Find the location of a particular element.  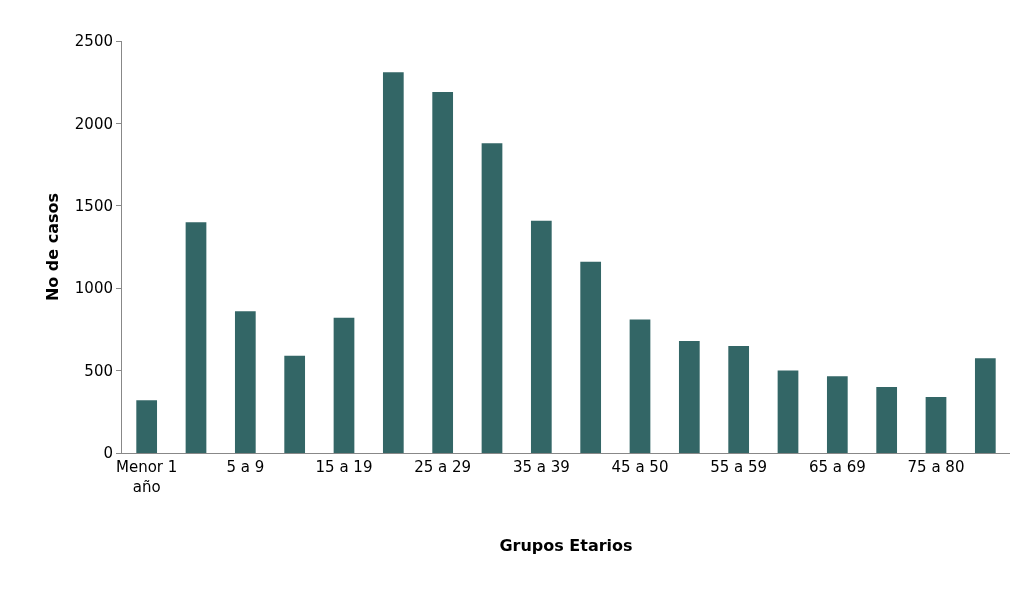

y-tick-label: 500 is located at coordinates (98, 370).